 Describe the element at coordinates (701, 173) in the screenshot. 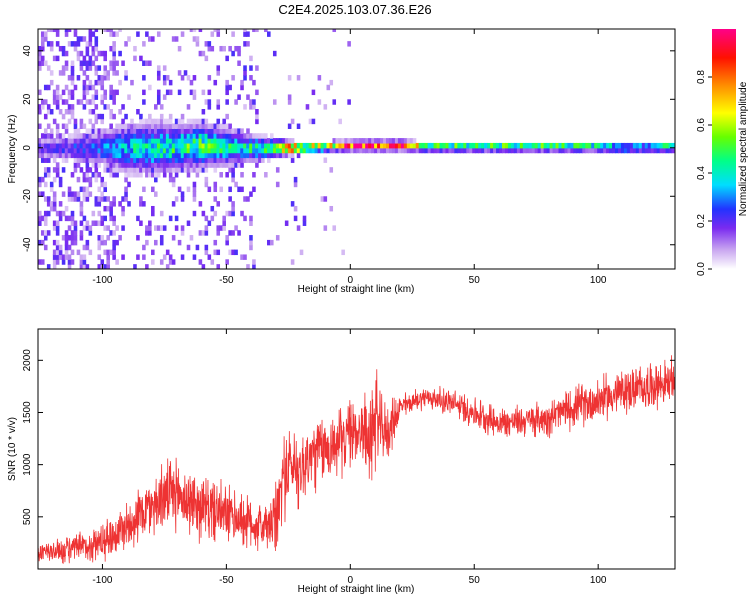

I see `colorbar-tick-label: 0.4` at that location.